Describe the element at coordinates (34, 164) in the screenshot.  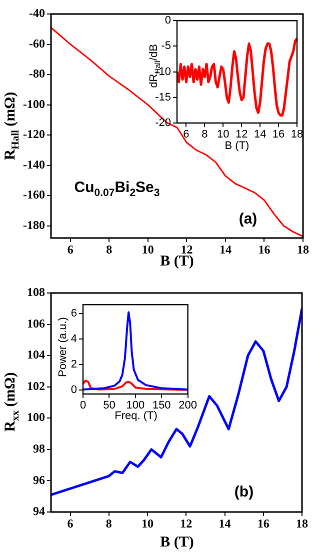
I see `y-tick-label: -140` at that location.